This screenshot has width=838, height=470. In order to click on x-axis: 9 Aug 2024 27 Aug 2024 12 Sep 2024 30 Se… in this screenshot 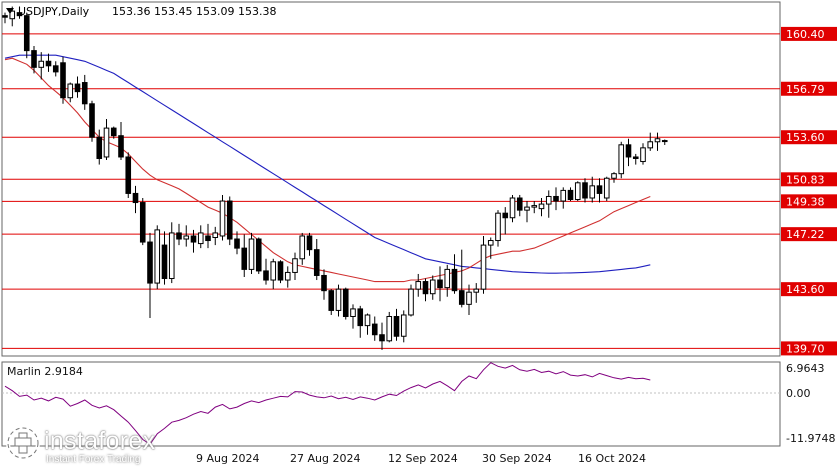, I will do `click(421, 458)`.